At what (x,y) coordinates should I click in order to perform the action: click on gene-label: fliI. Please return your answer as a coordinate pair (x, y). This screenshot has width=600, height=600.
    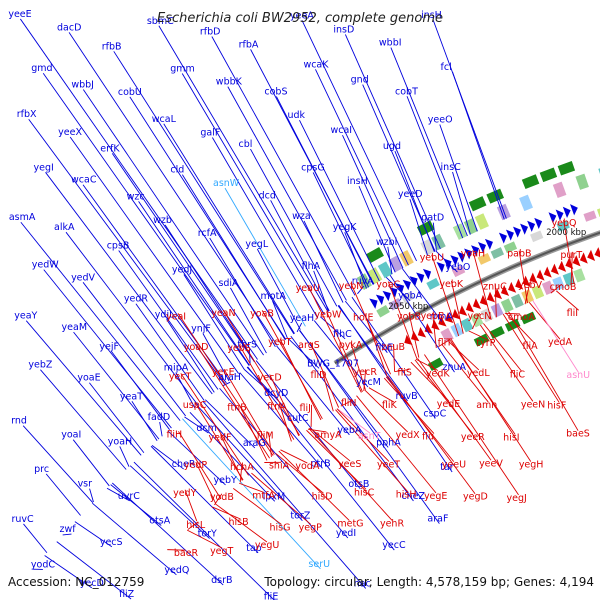
    Looking at the image, I should click on (572, 313).